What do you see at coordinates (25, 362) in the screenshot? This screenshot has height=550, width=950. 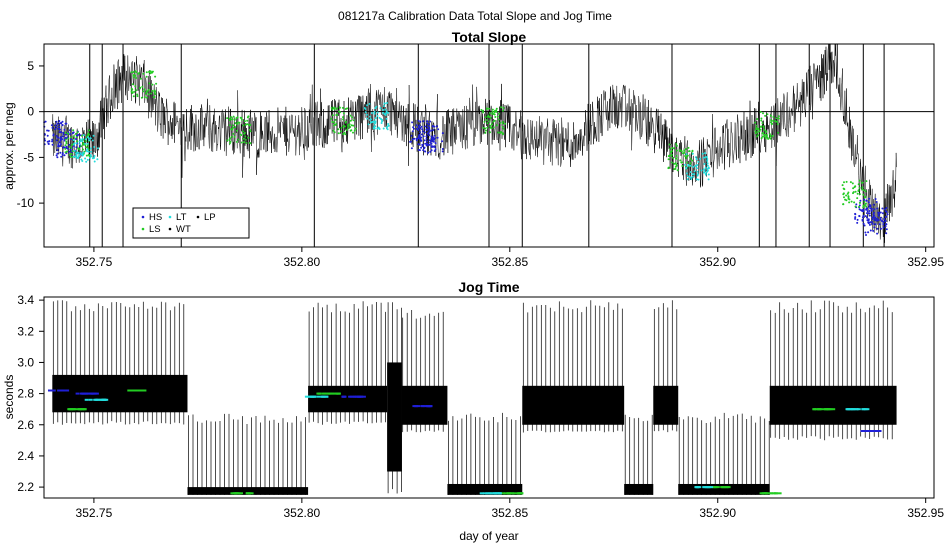 I see `jog-time-ytick-label: 3.0` at bounding box center [25, 362].